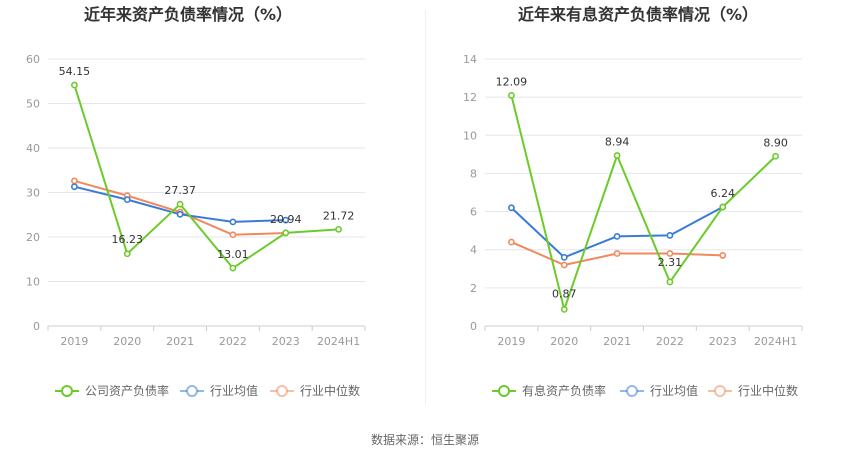 This screenshot has width=850, height=459. I want to click on y-tick-label: 12, so click(470, 97).